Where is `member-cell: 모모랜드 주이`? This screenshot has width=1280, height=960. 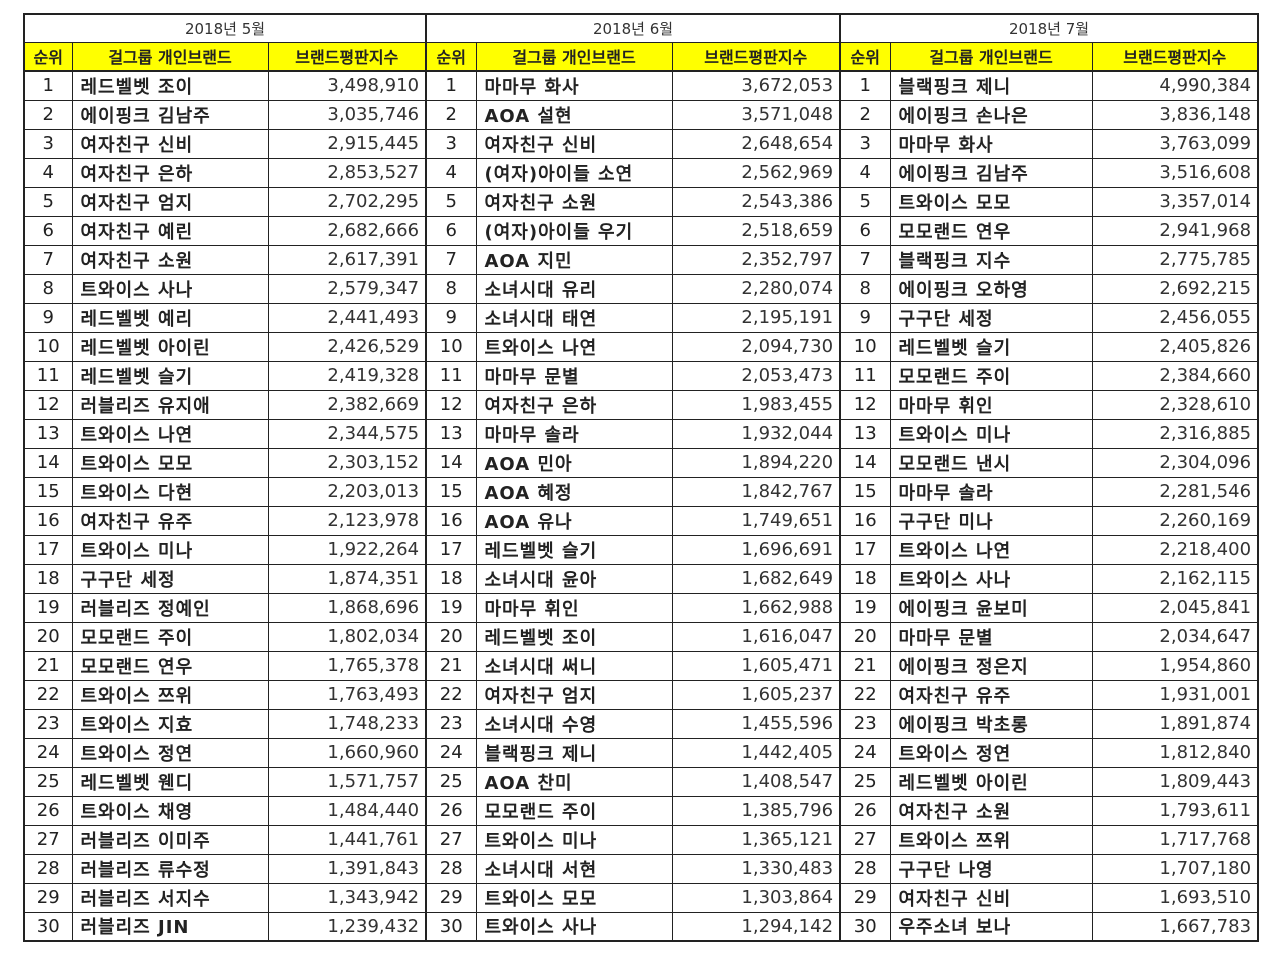 member-cell: 모모랜드 주이 is located at coordinates (574, 810).